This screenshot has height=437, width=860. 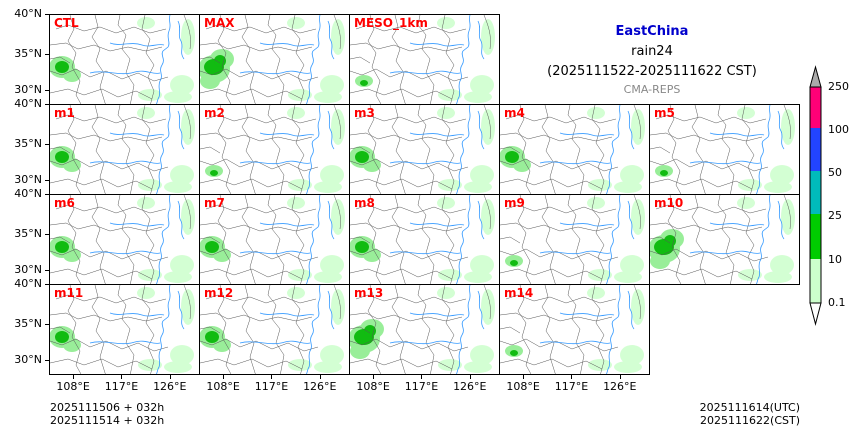 What do you see at coordinates (835, 172) in the screenshot?
I see `colorbar-label-50: 50` at bounding box center [835, 172].